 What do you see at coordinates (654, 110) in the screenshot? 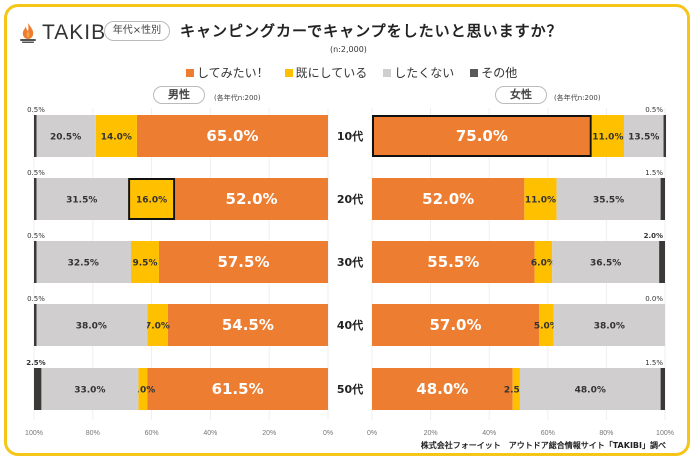
I see `female-other-label: 0.5%` at bounding box center [654, 110].